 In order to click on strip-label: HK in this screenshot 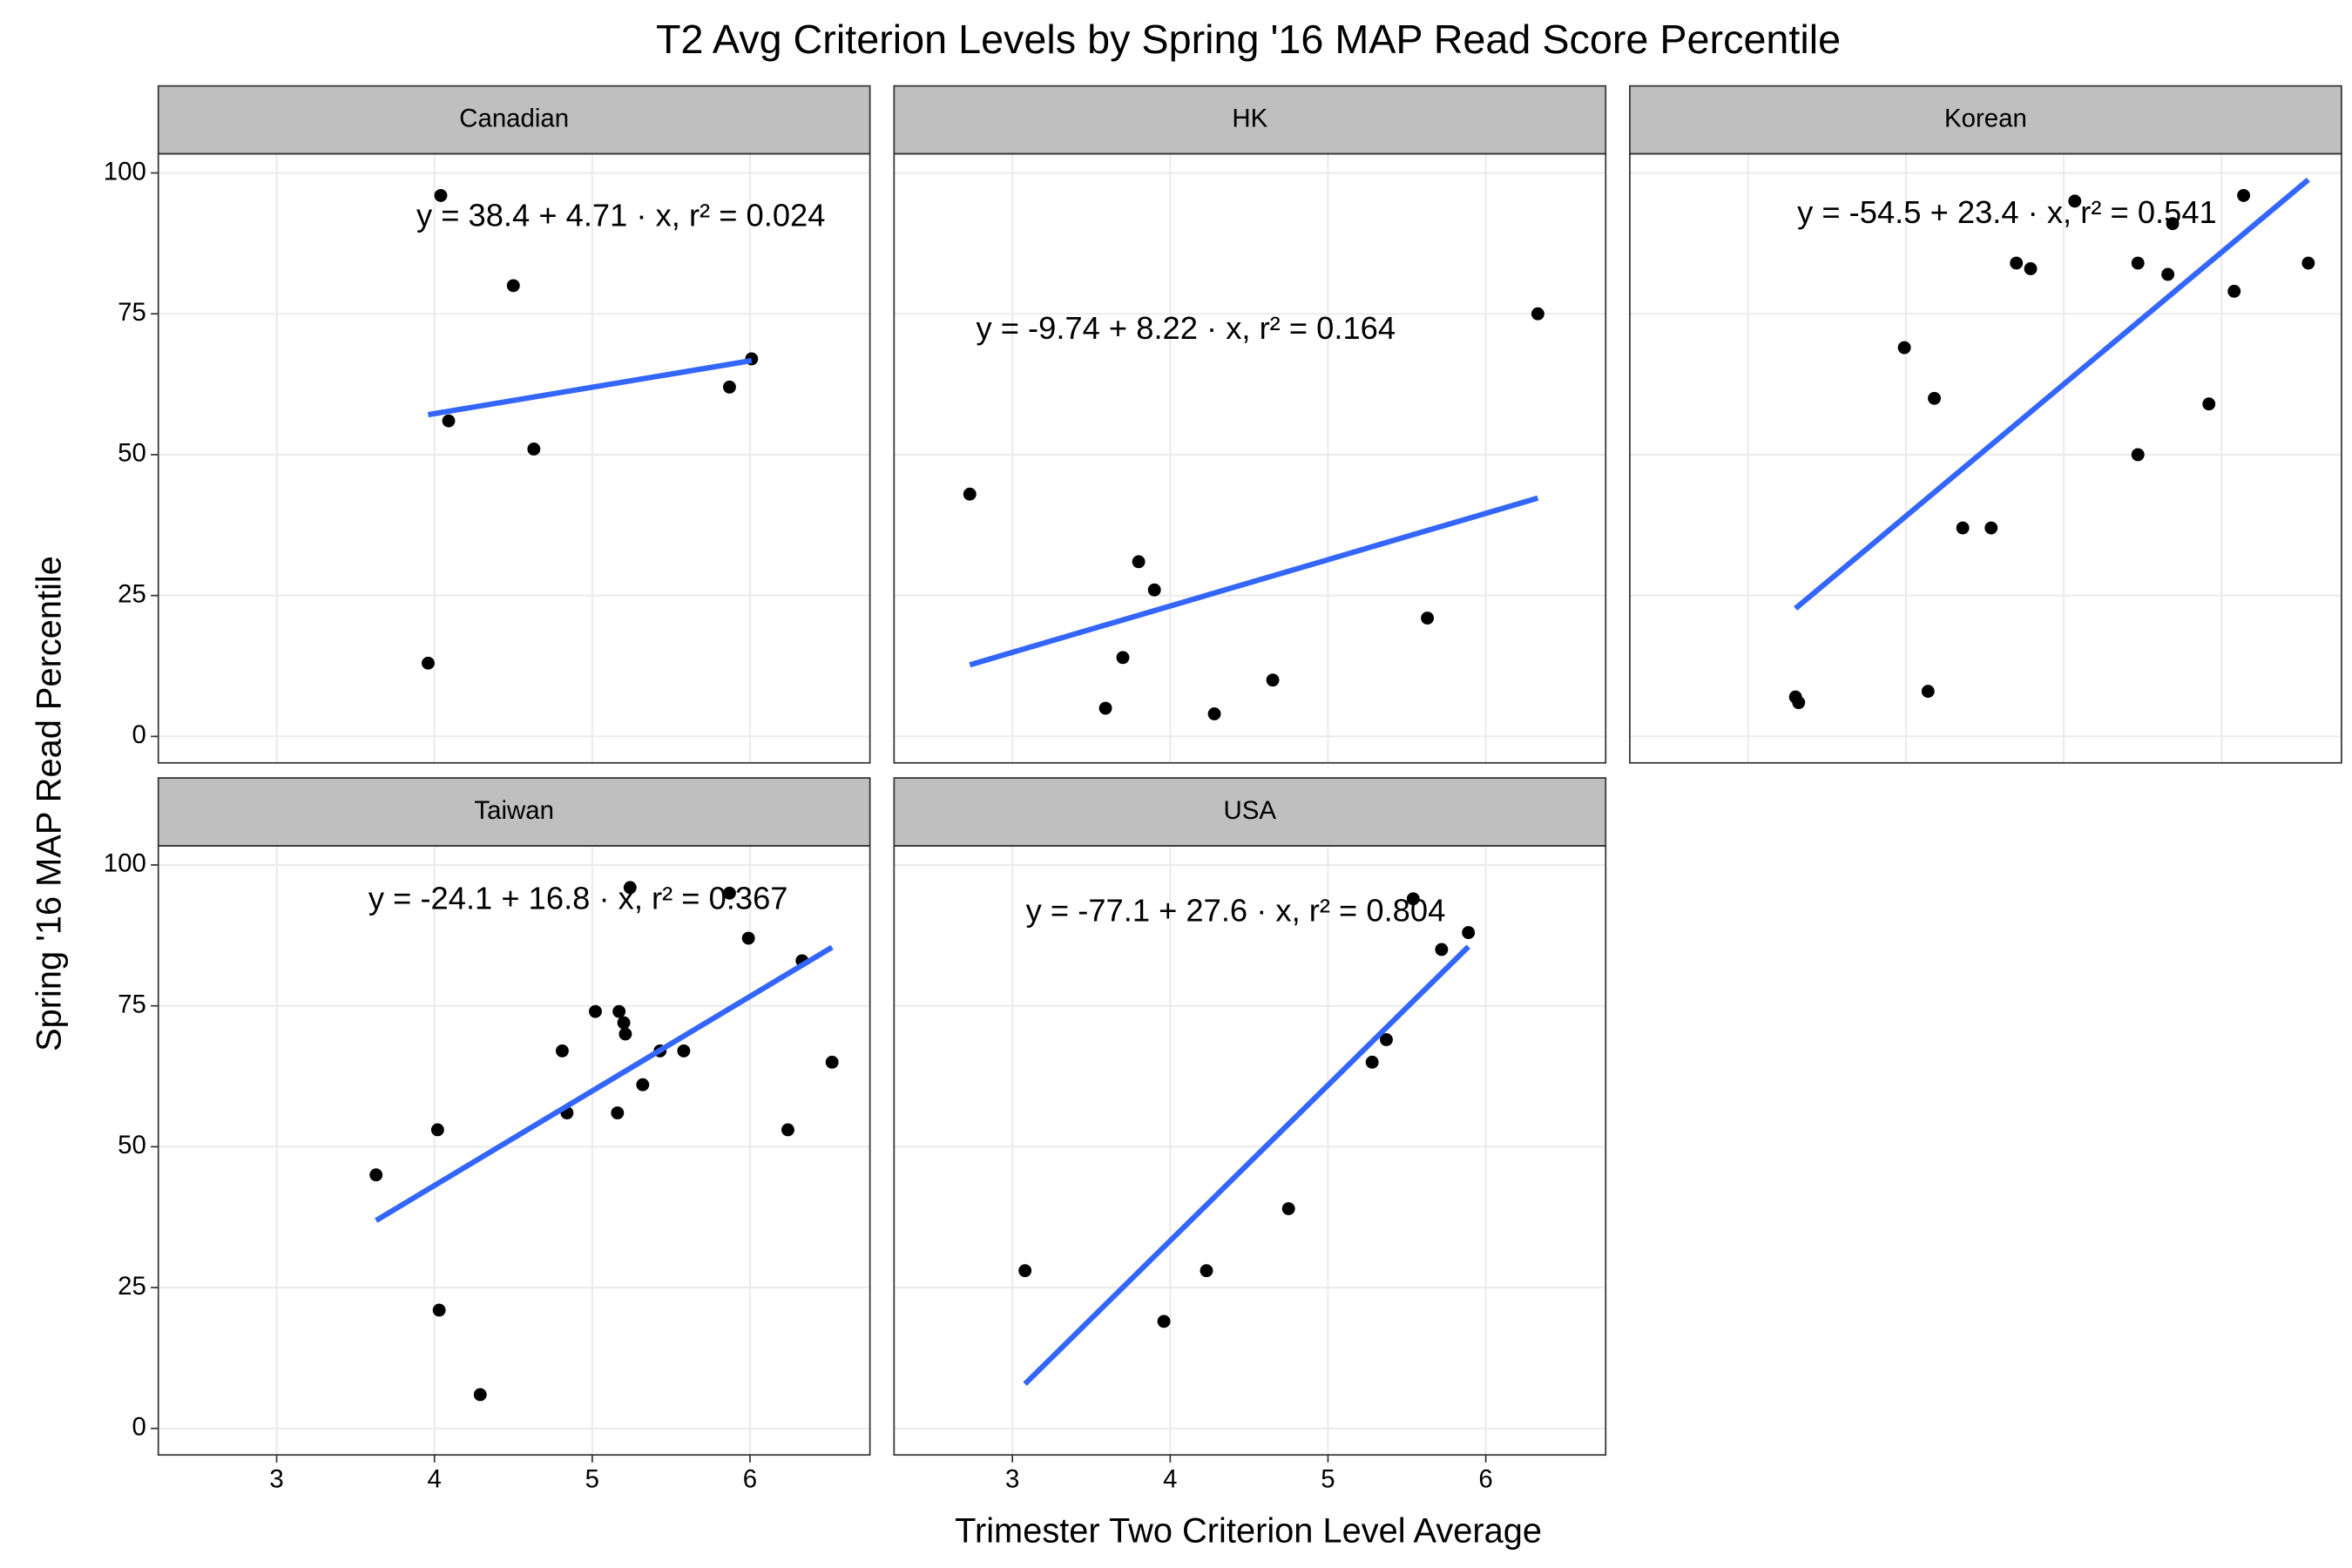, I will do `click(1250, 118)`.